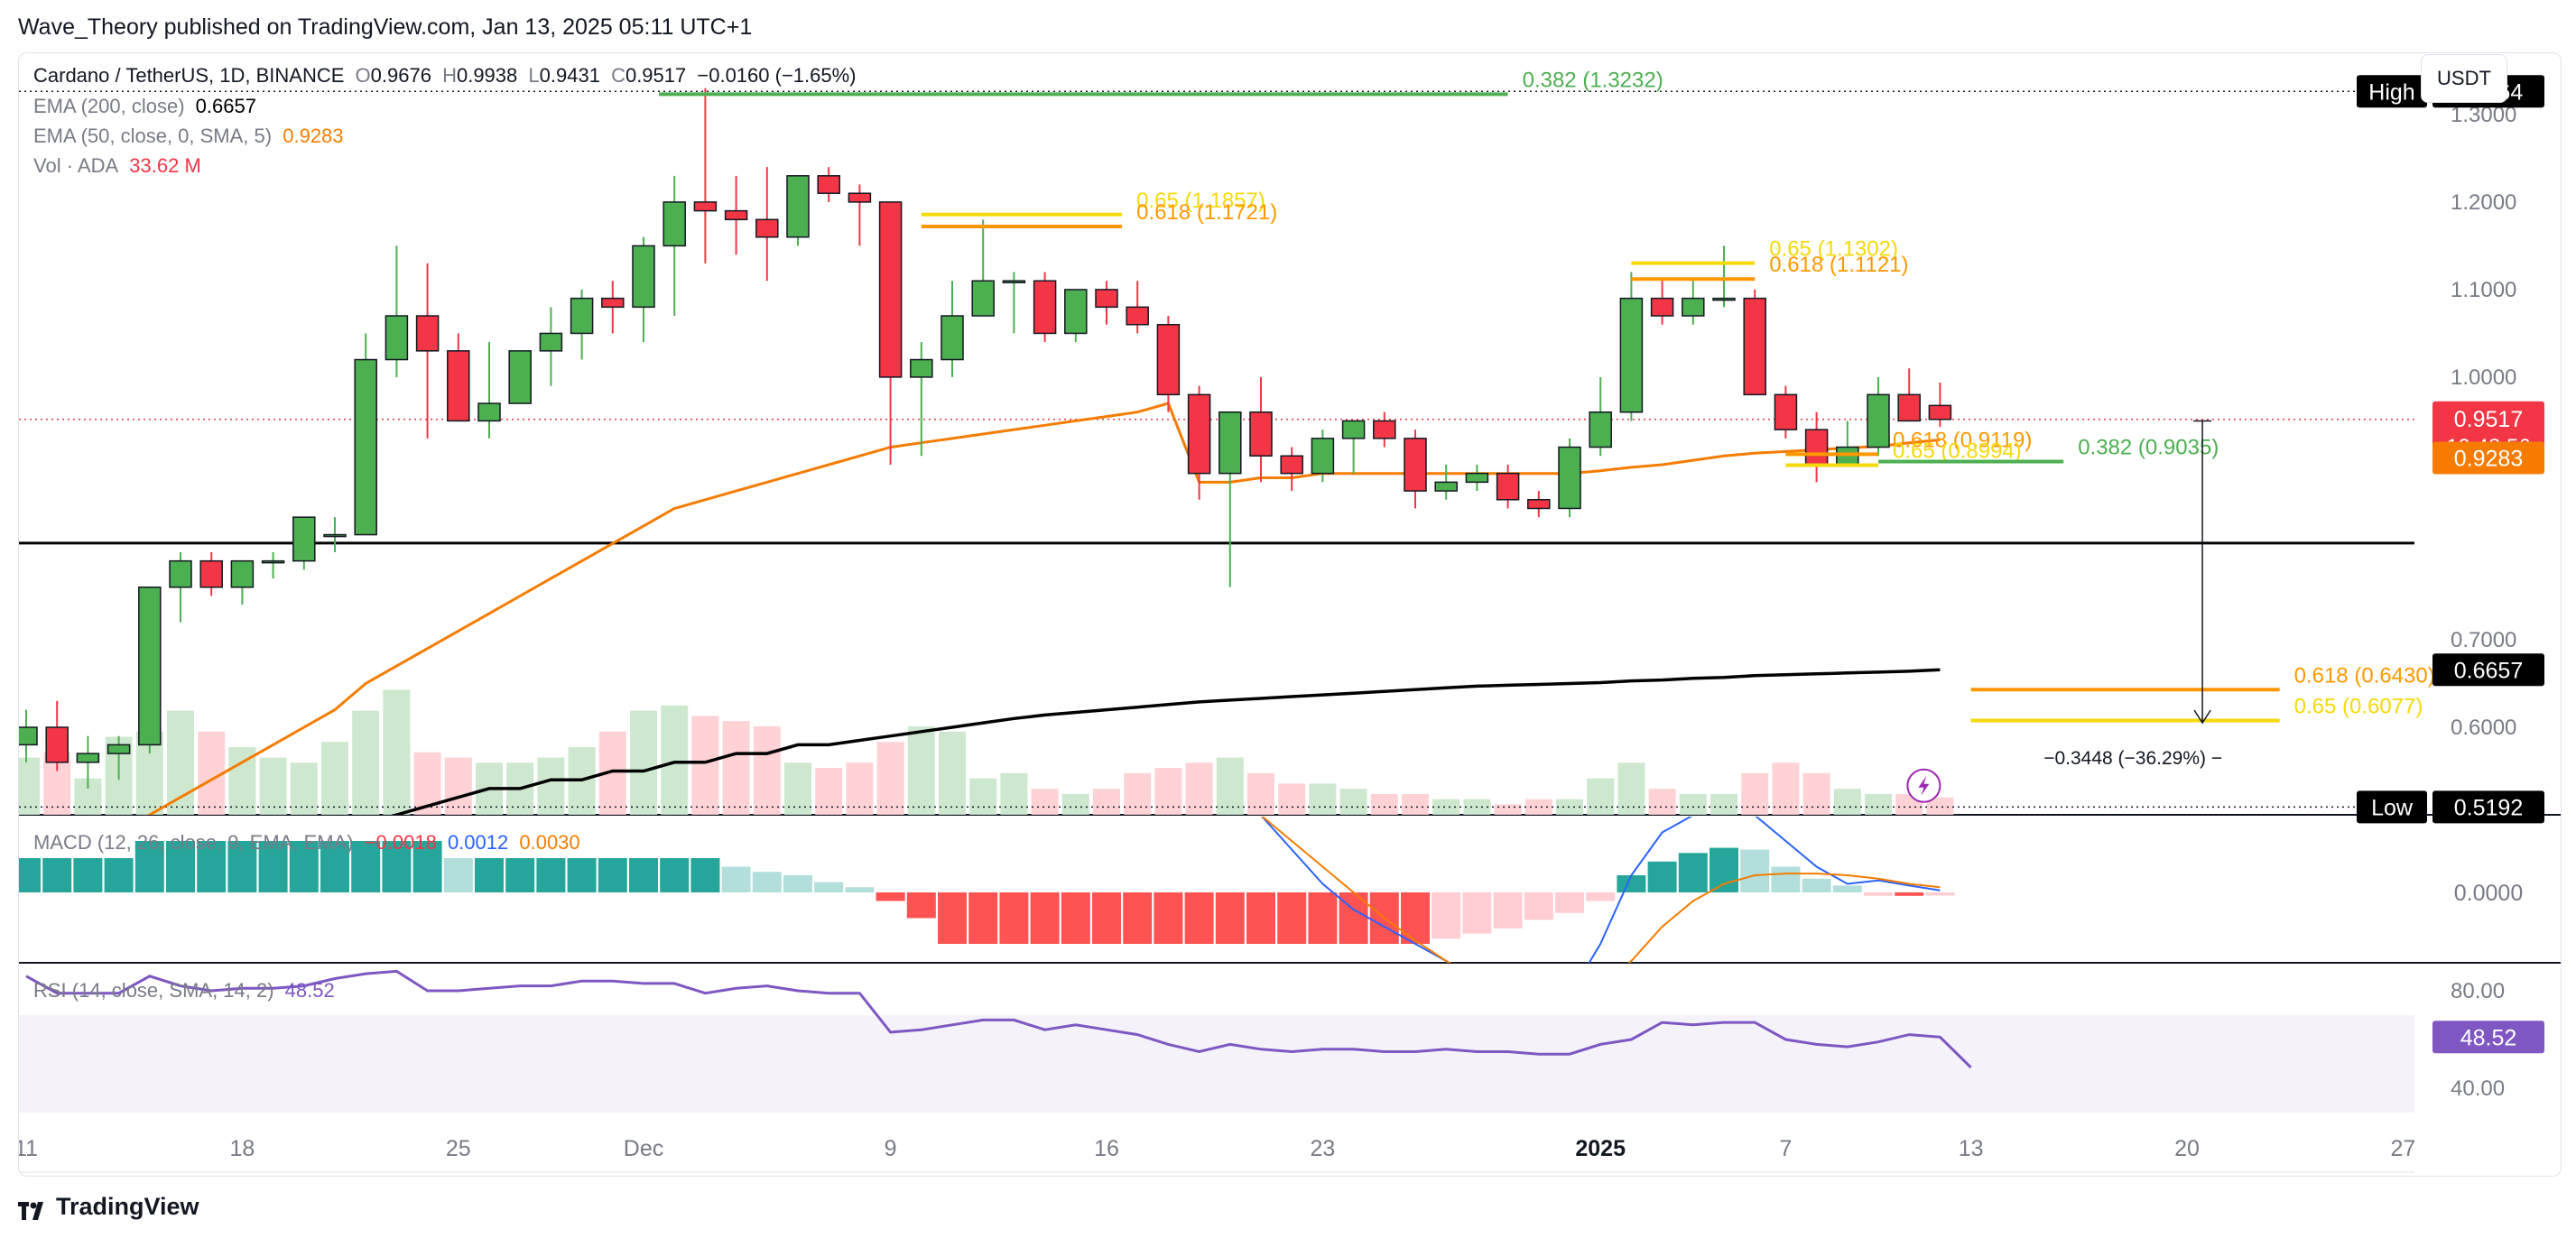  Describe the element at coordinates (2488, 458) in the screenshot. I see `ema50-badge-bg` at that location.